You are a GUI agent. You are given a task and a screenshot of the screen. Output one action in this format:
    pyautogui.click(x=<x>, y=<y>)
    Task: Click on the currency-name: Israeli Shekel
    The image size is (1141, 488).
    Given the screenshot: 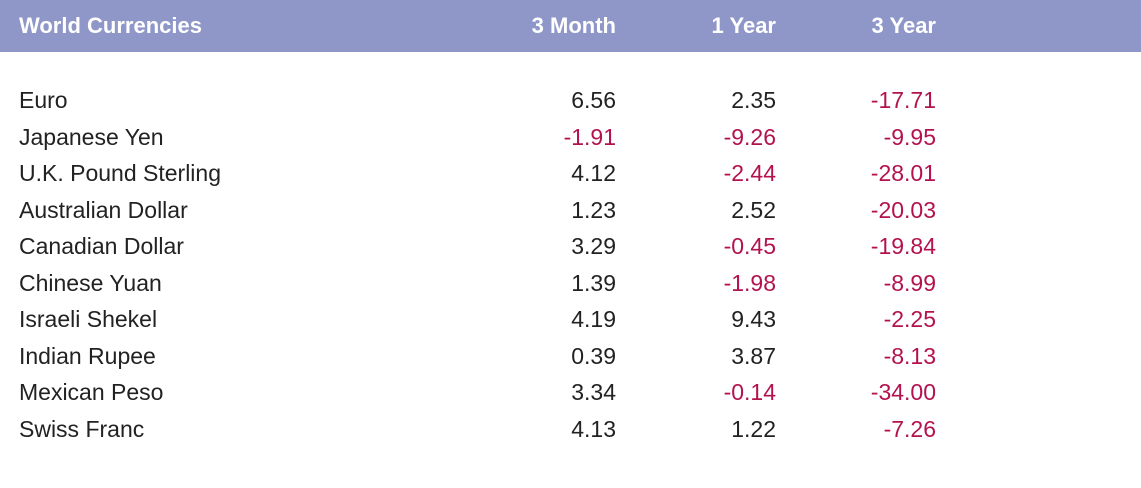 What is the action you would take?
    pyautogui.click(x=88, y=319)
    